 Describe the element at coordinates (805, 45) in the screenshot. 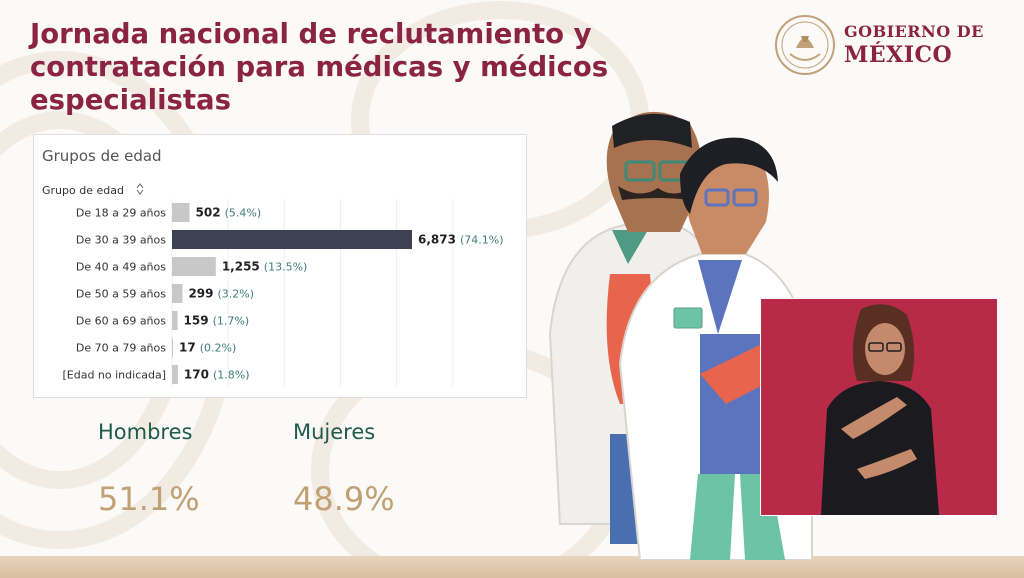

I see `national-seal-icon` at that location.